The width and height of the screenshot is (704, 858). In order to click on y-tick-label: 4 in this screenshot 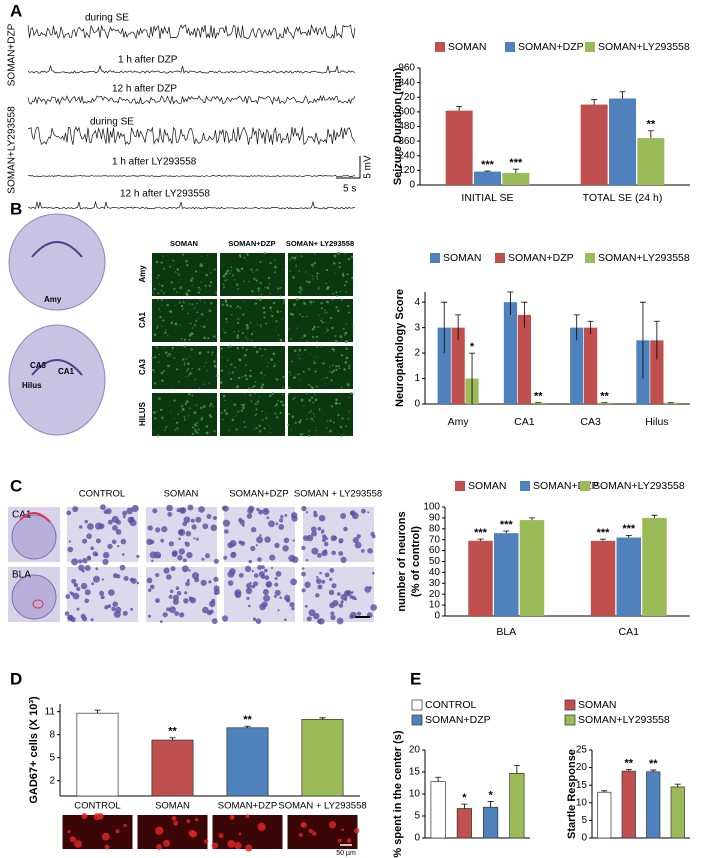, I will do `click(417, 302)`.